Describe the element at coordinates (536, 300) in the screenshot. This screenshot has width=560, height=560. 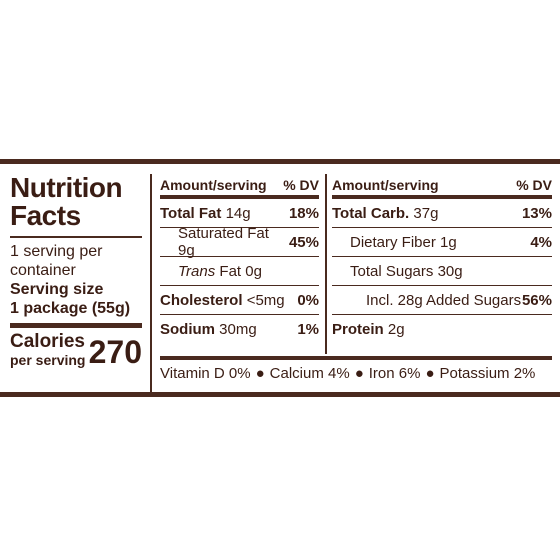
I see `nutrient-dv: 56%` at that location.